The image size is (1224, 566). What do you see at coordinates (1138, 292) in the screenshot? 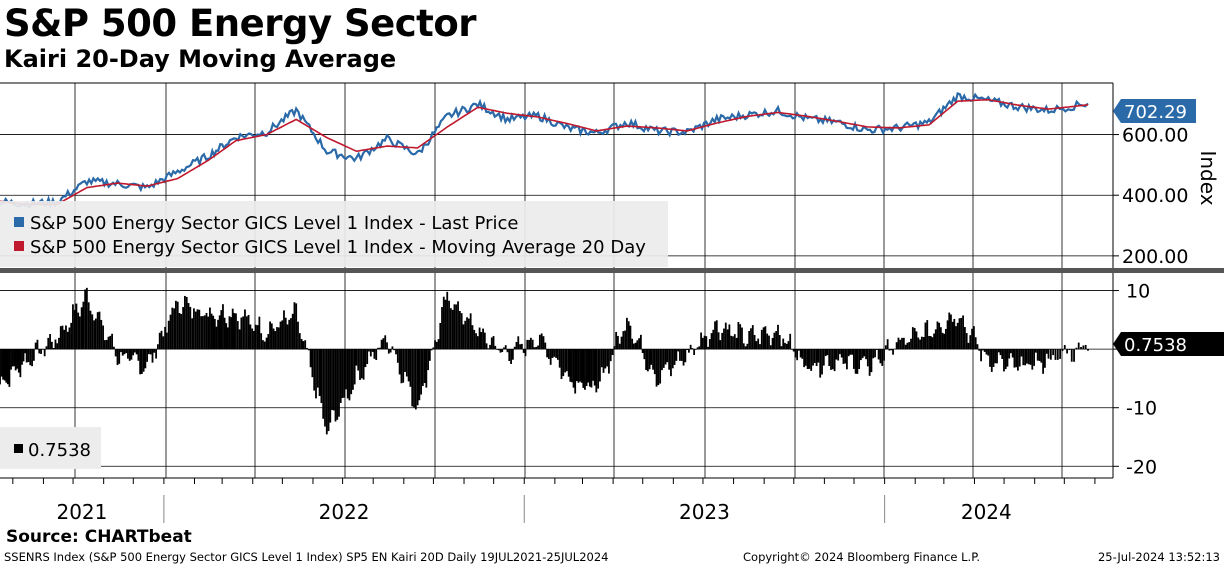
I see `y-tick-label-lower: 10` at bounding box center [1138, 292].